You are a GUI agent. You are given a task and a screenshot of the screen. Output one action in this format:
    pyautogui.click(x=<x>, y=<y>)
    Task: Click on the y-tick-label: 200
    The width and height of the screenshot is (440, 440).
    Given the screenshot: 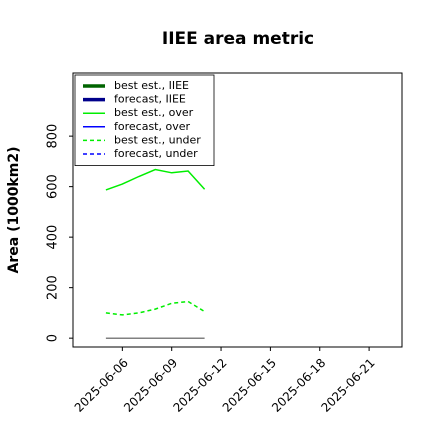 What is the action you would take?
    pyautogui.click(x=53, y=287)
    